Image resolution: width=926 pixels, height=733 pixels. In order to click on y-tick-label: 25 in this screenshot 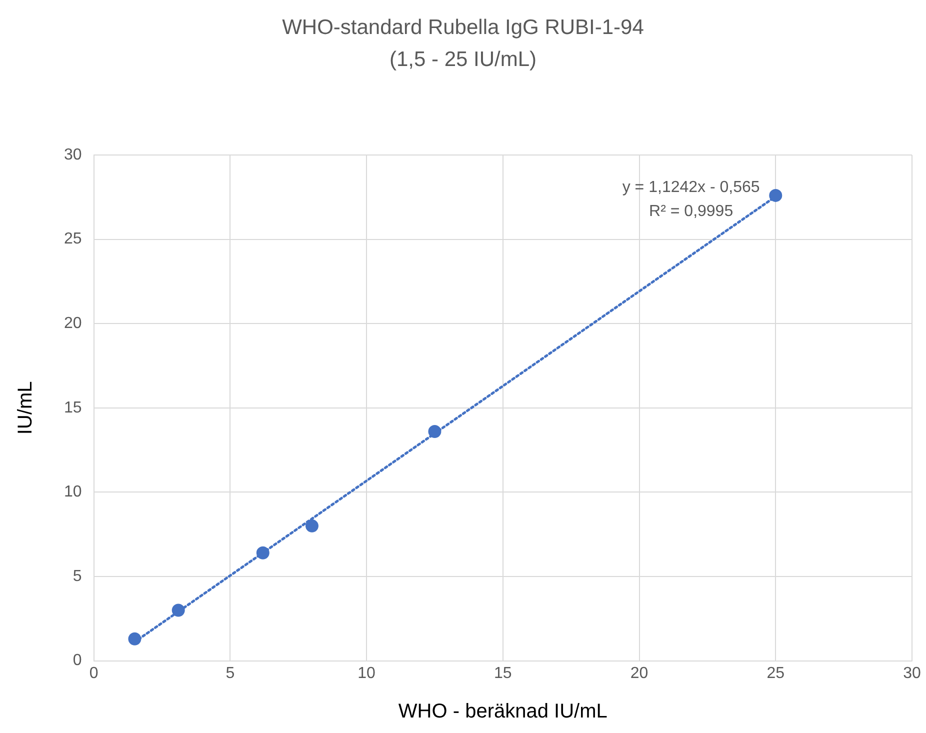, I will do `click(73, 239)`.